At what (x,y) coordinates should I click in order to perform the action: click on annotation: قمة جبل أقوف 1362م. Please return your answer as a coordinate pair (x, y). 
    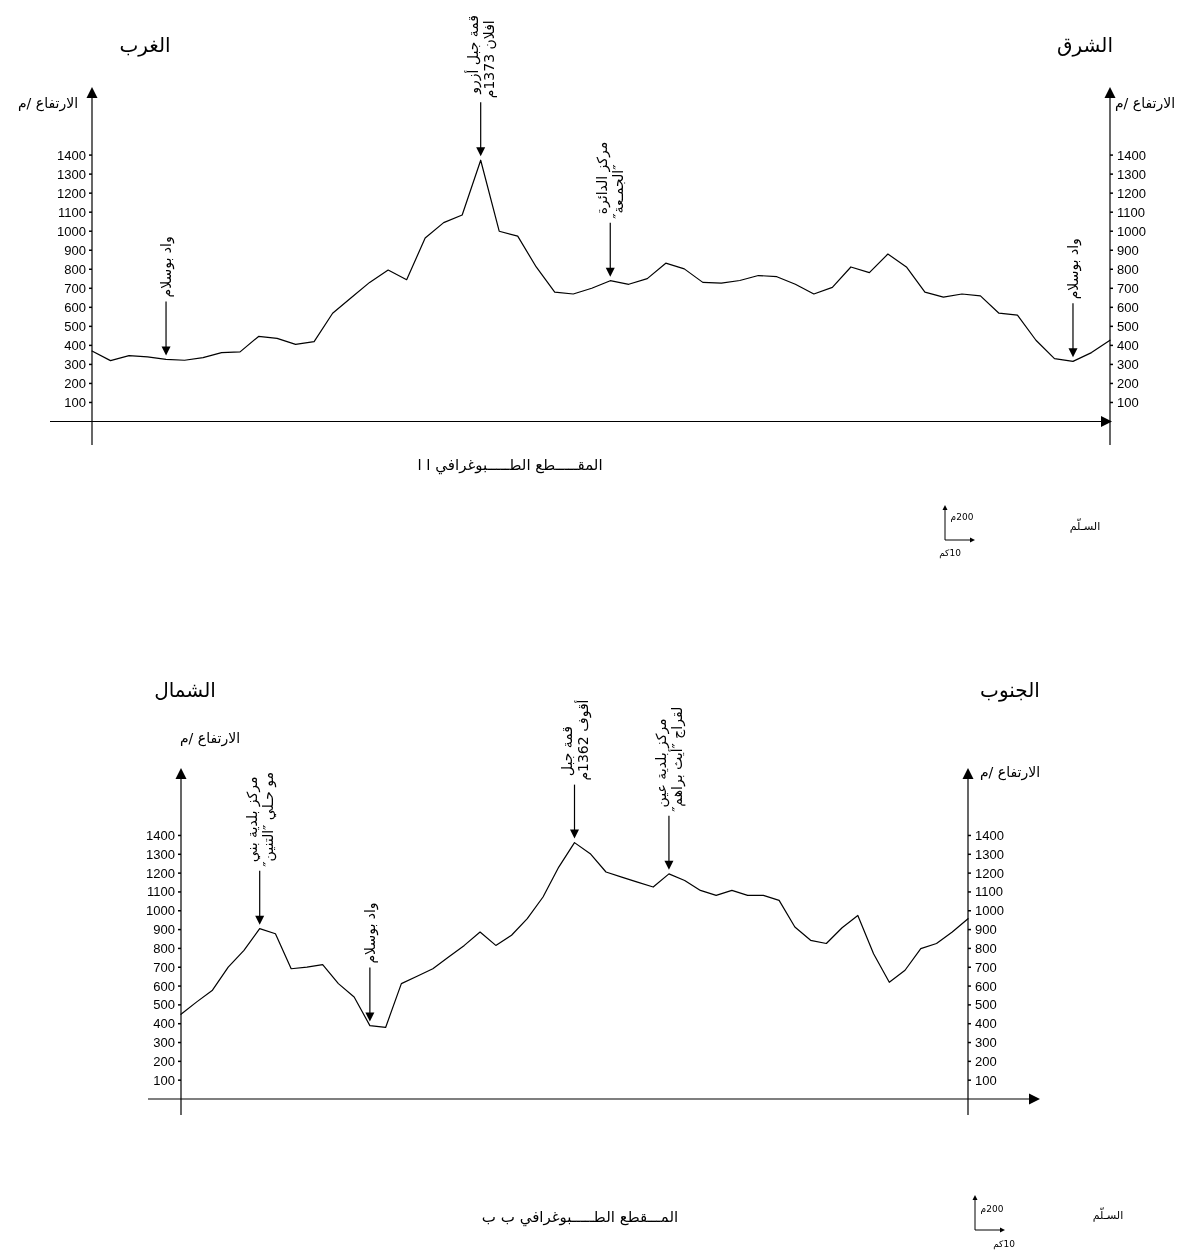
    Looking at the image, I should click on (575, 740).